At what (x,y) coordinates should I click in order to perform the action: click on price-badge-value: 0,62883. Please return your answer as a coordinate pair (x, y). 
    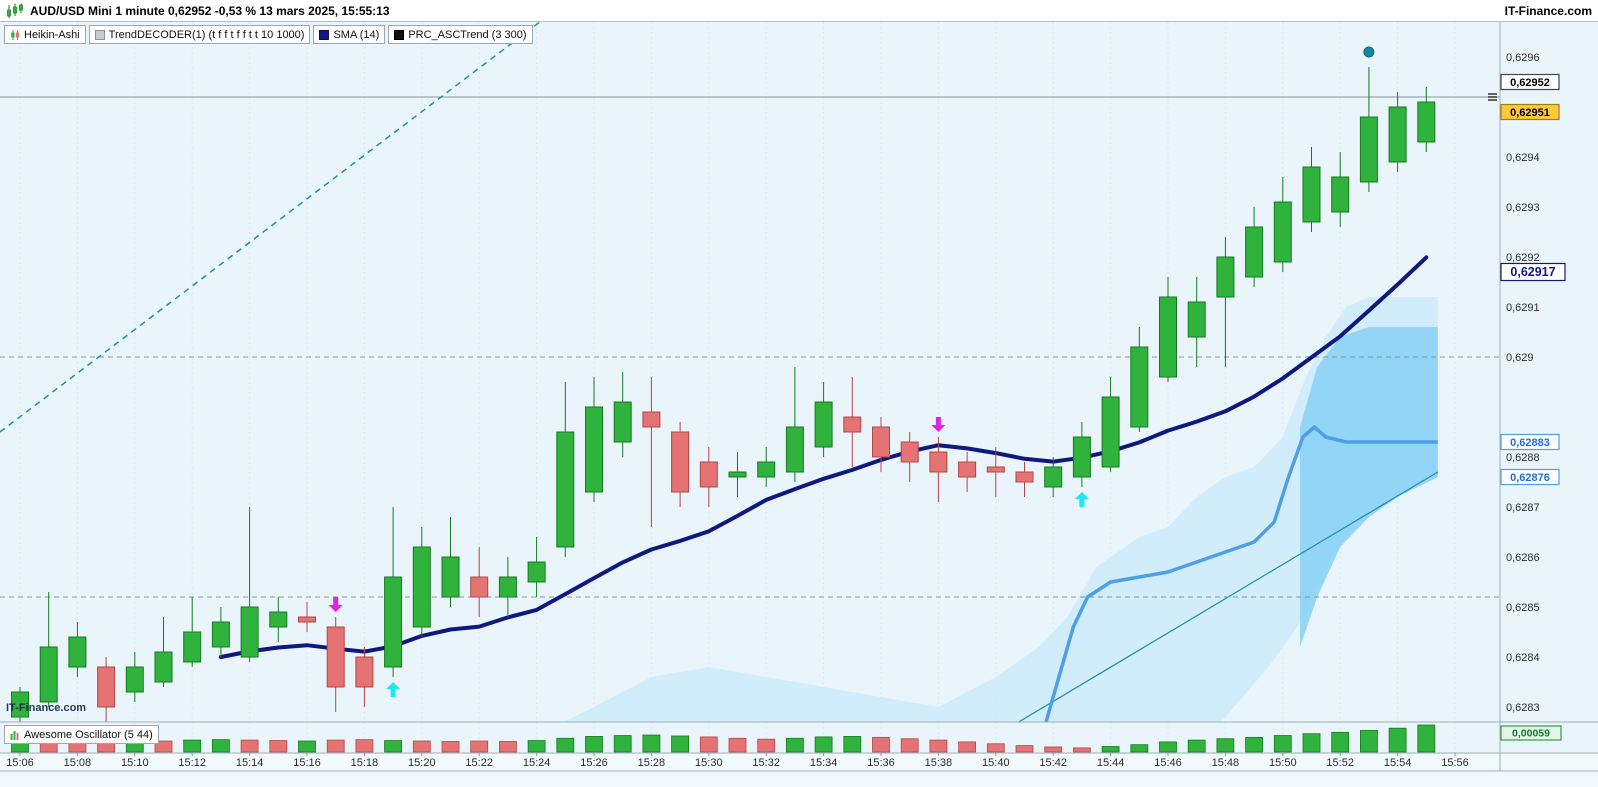
    Looking at the image, I should click on (1530, 443).